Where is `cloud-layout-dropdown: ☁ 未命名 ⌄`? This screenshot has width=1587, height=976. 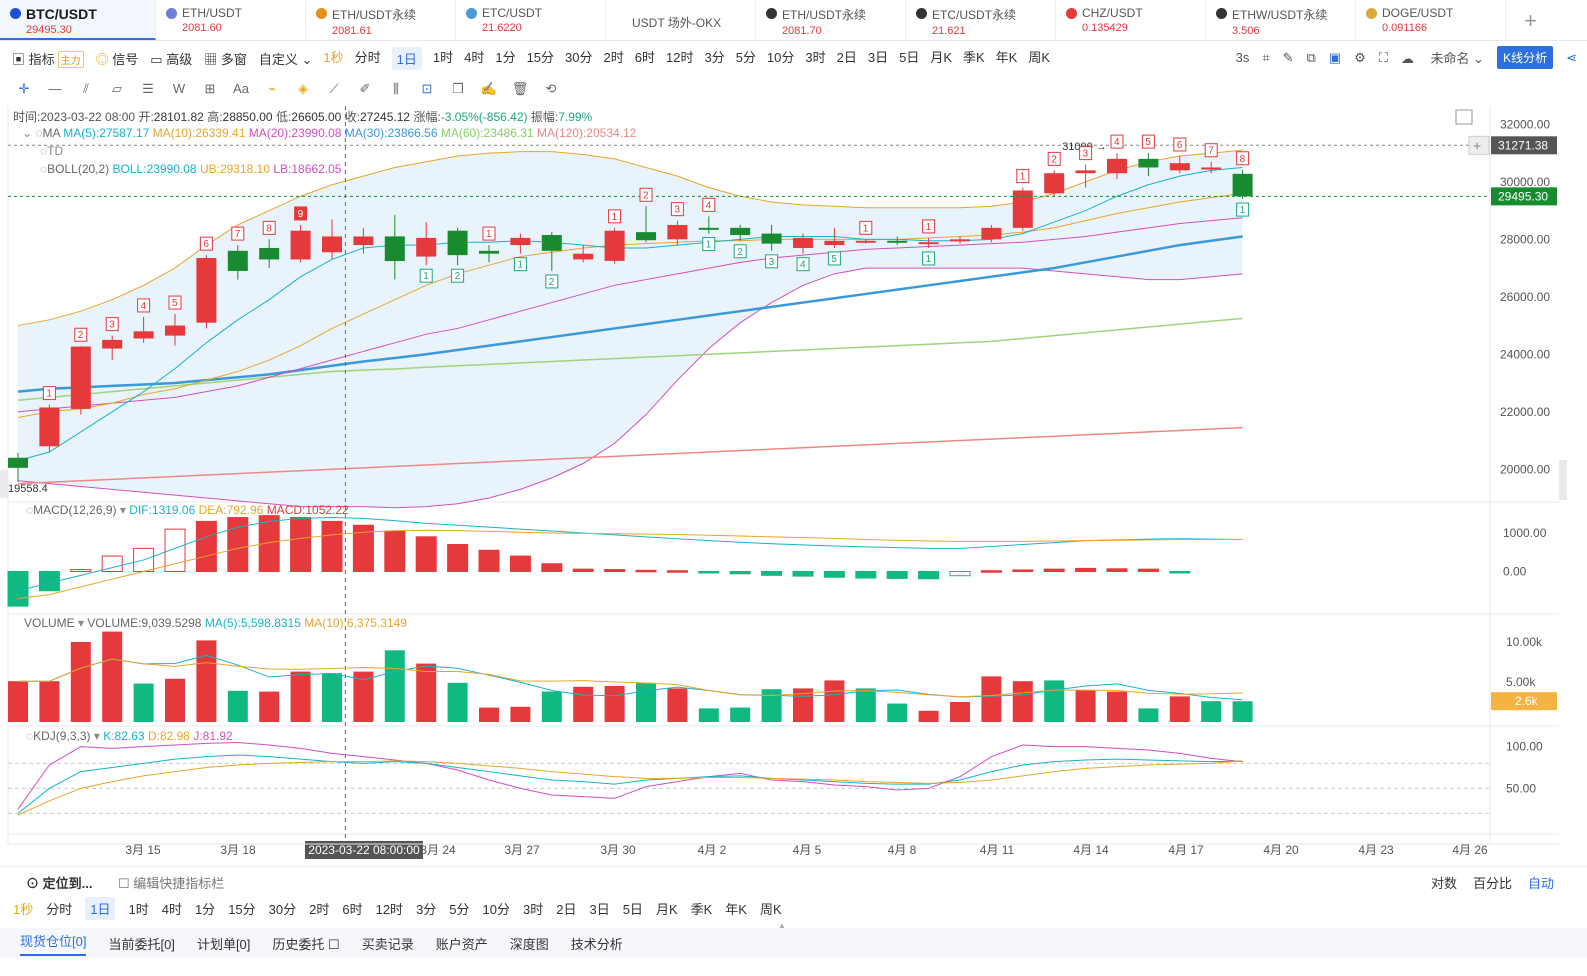
cloud-layout-dropdown: ☁ 未命名 ⌄ is located at coordinates (1442, 58).